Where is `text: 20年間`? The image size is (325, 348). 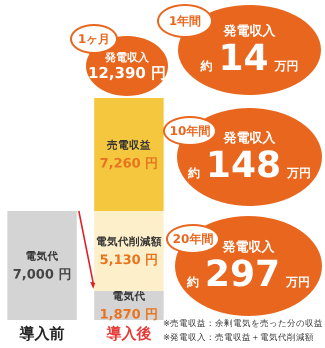 text: 20年間 is located at coordinates (193, 239).